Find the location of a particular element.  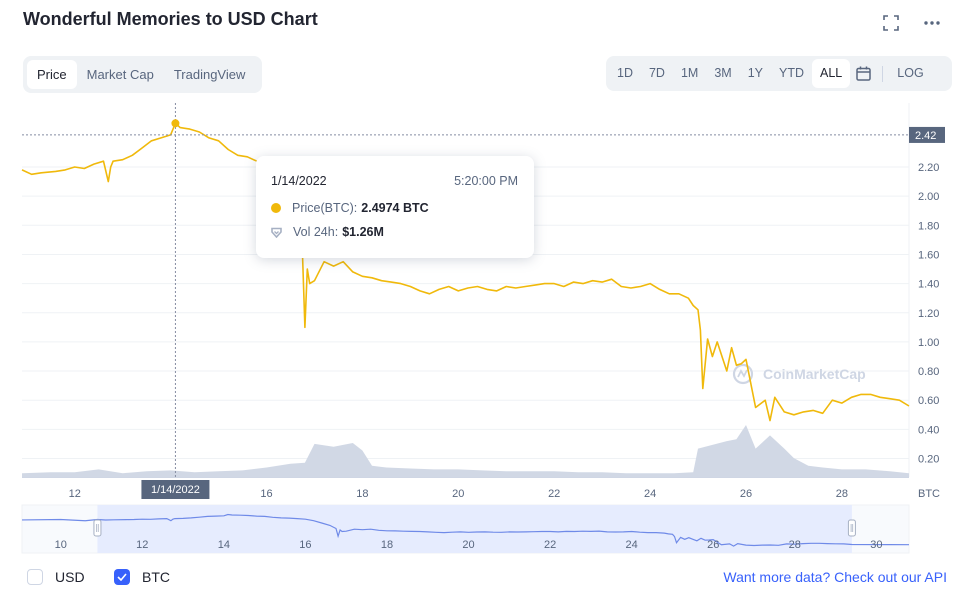

api-prefix: Want more data? is located at coordinates (777, 577).